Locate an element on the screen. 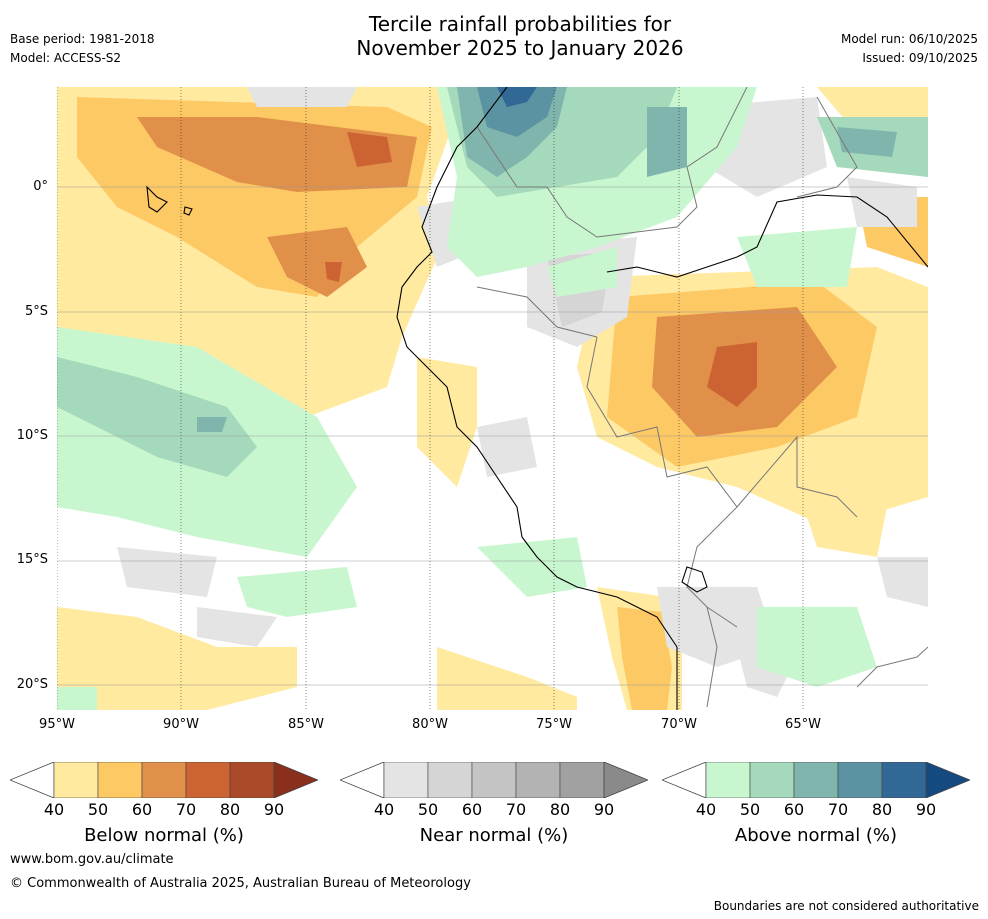 The image size is (988, 919). lat-label: 0° is located at coordinates (40, 186).